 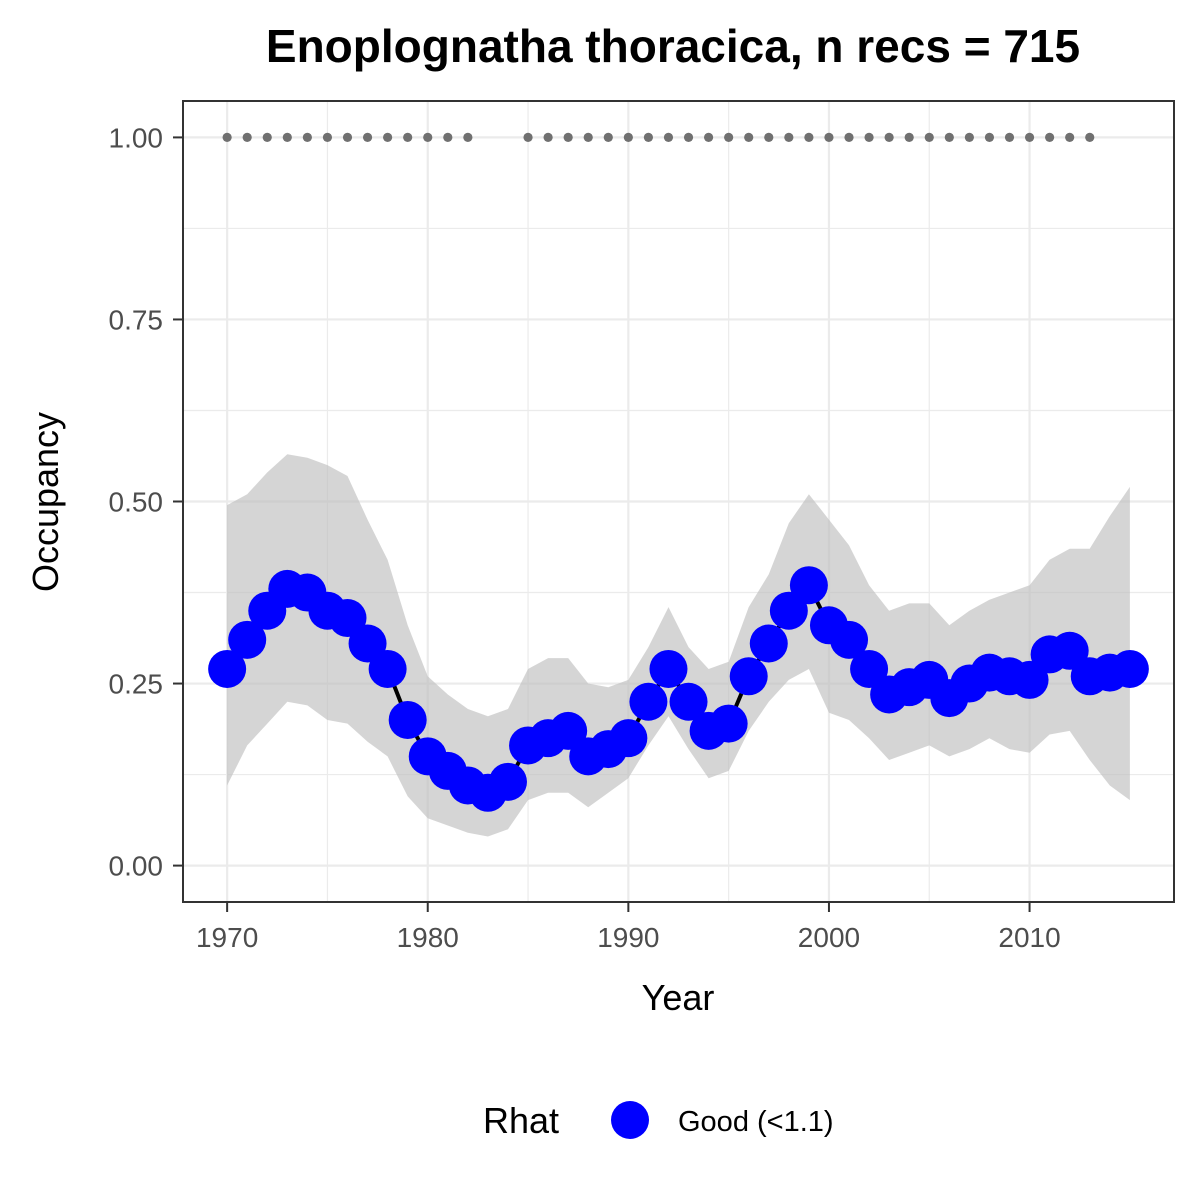 I want to click on x-axis-title: Year, so click(x=678, y=997).